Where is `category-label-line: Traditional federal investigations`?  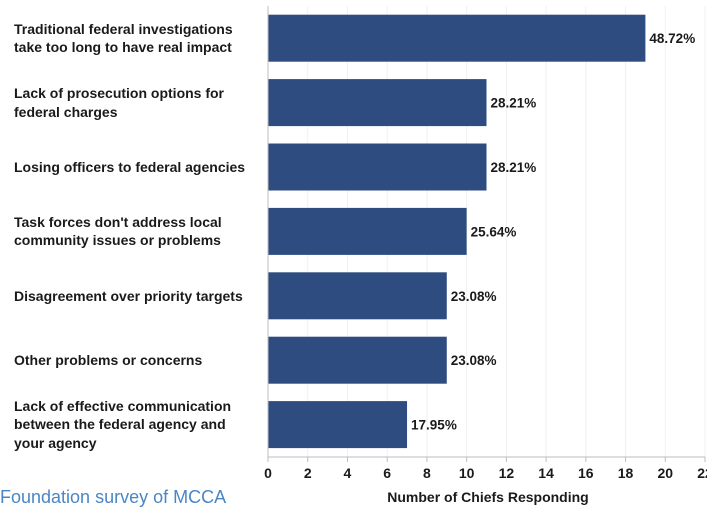
category-label-line: Traditional federal investigations is located at coordinates (123, 29).